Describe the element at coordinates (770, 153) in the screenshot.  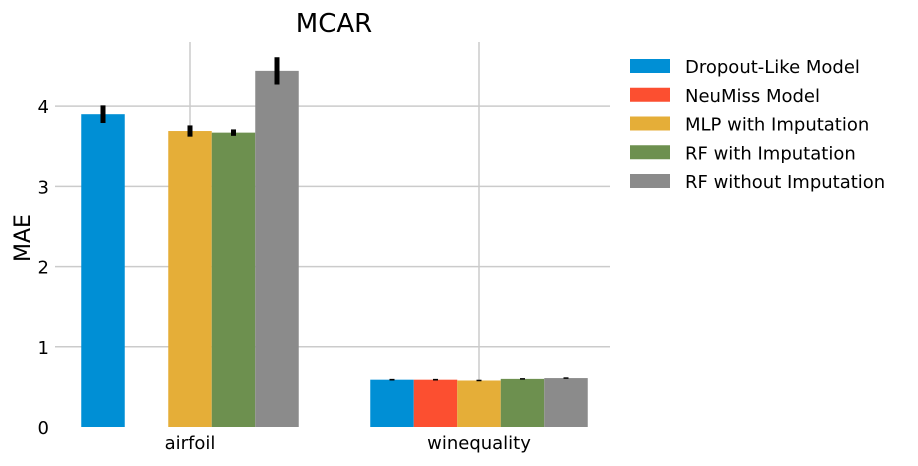
I see `legend-label: RF with Imputation` at that location.